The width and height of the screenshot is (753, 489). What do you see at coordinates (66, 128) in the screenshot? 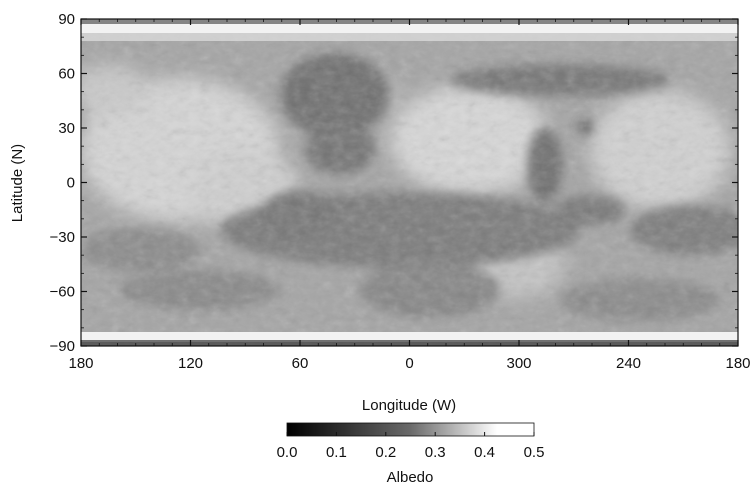
I see `y-tick-label: 30` at bounding box center [66, 128].